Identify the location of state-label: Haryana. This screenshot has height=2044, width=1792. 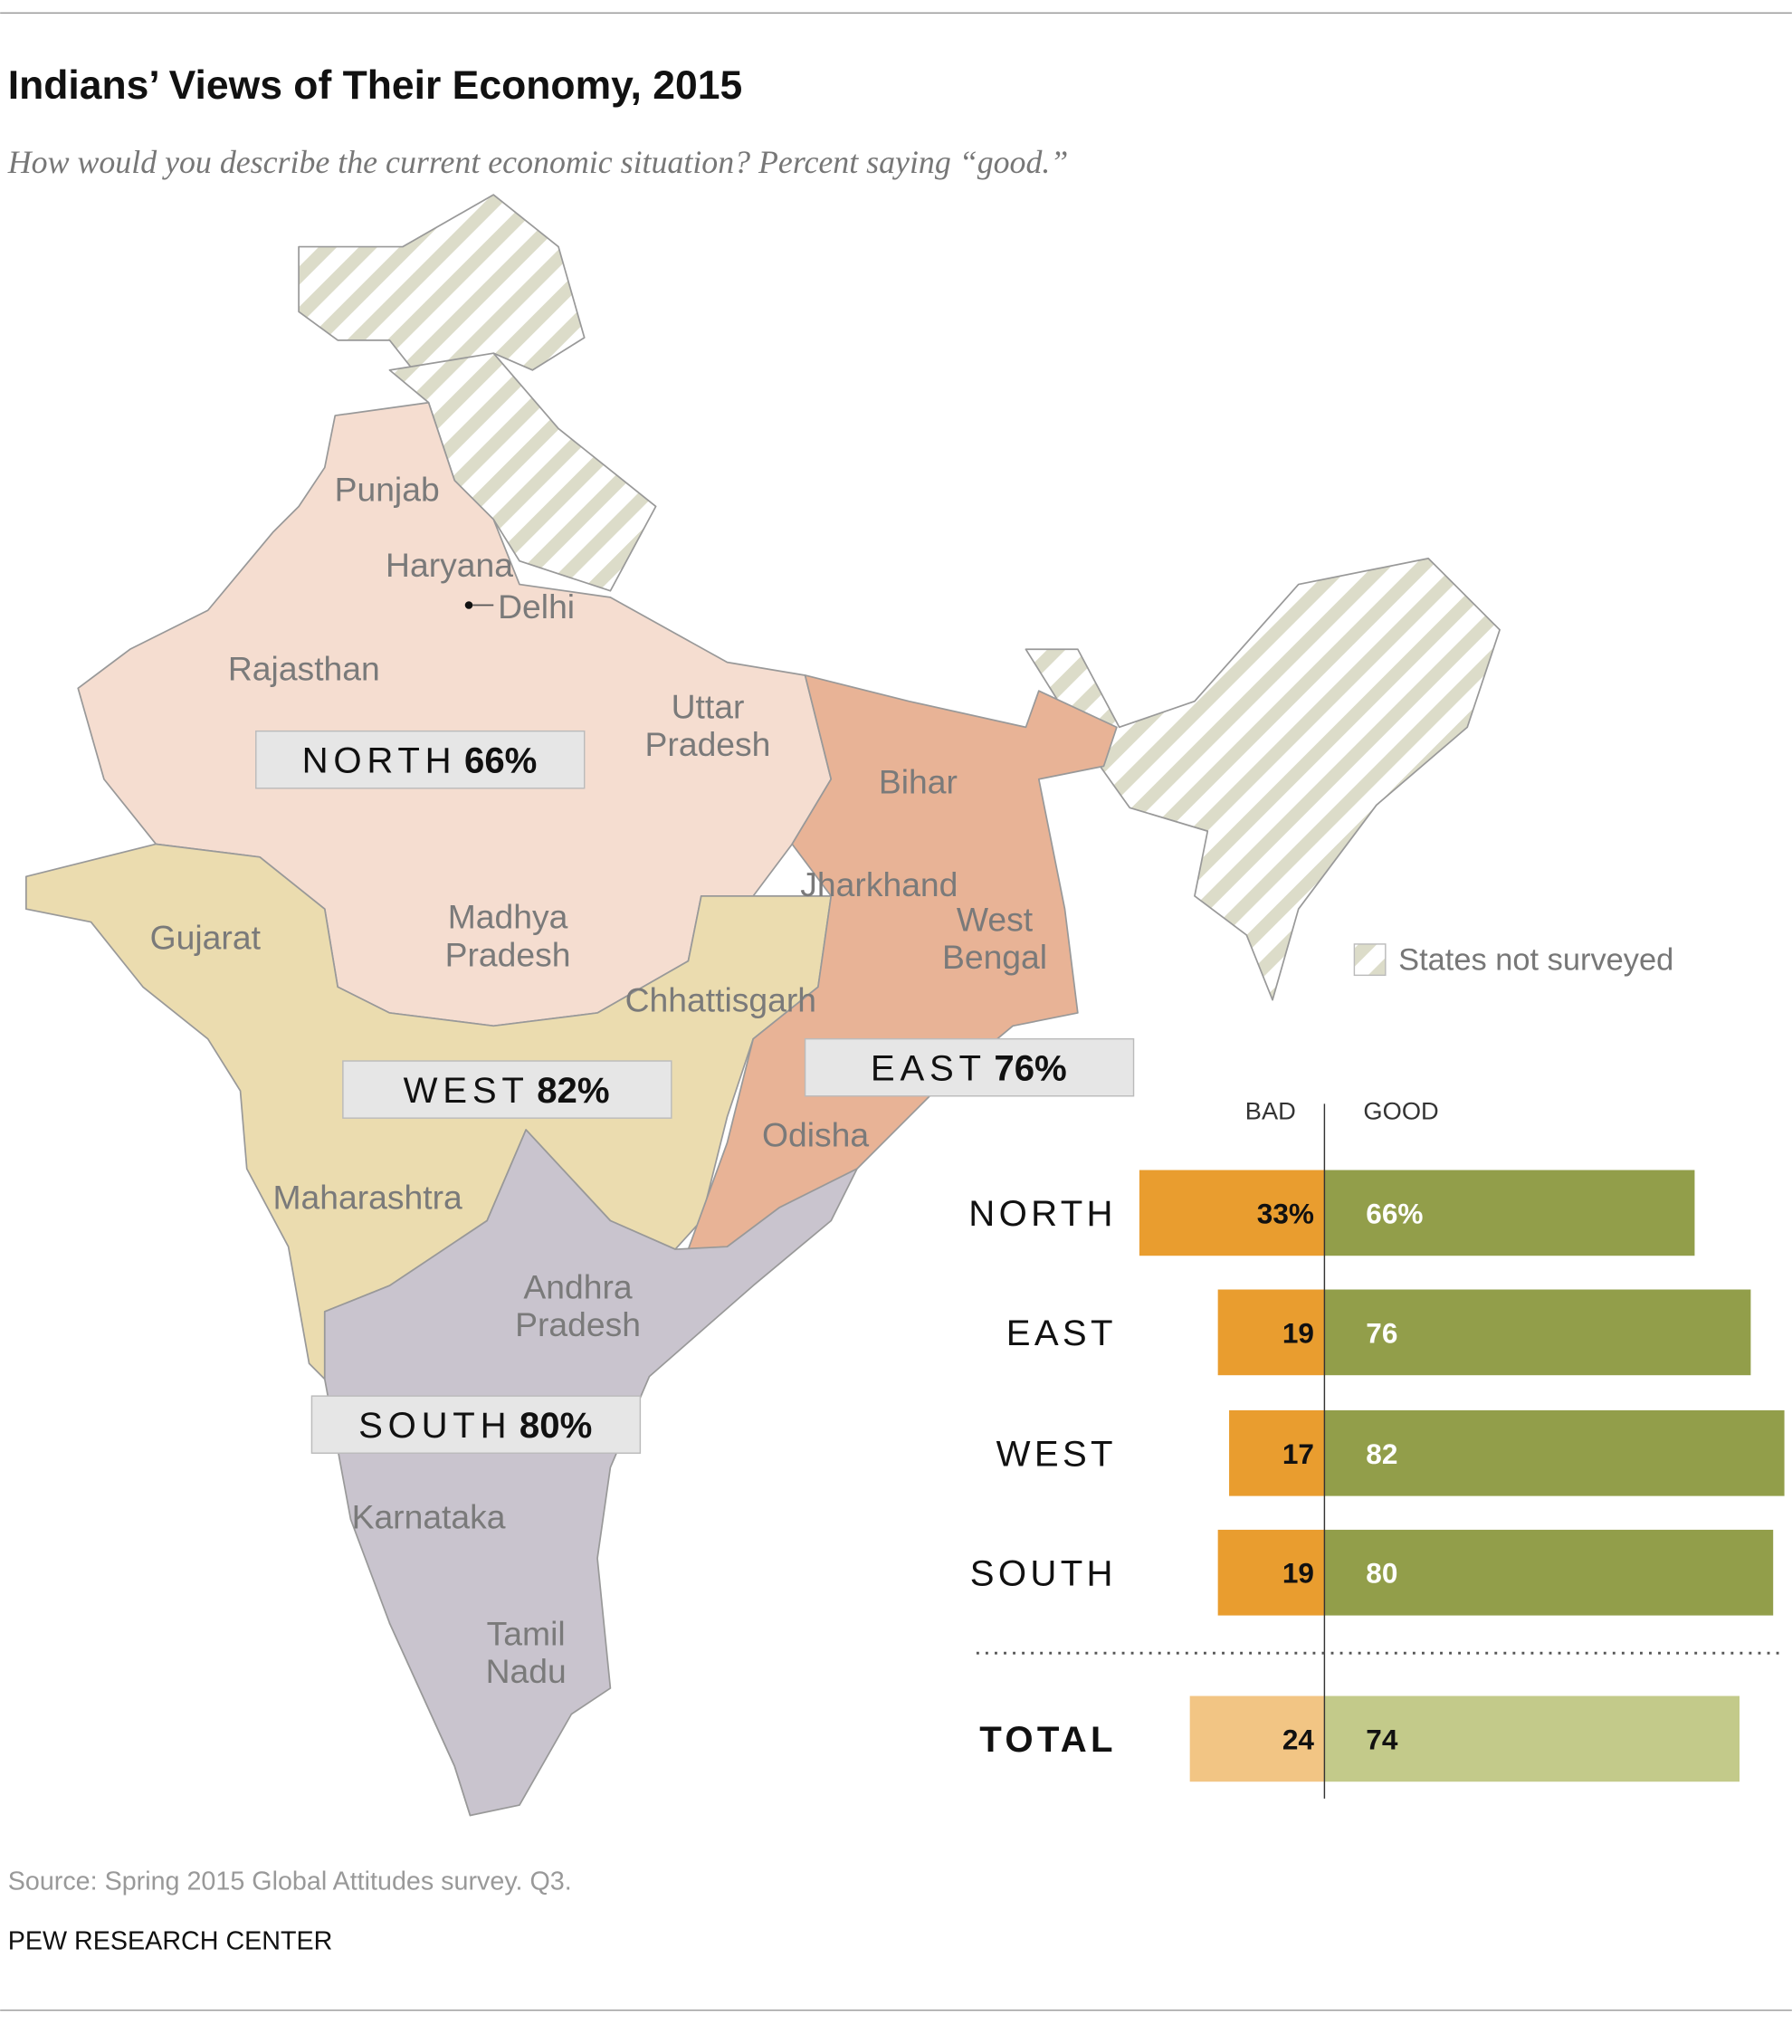
(449, 565).